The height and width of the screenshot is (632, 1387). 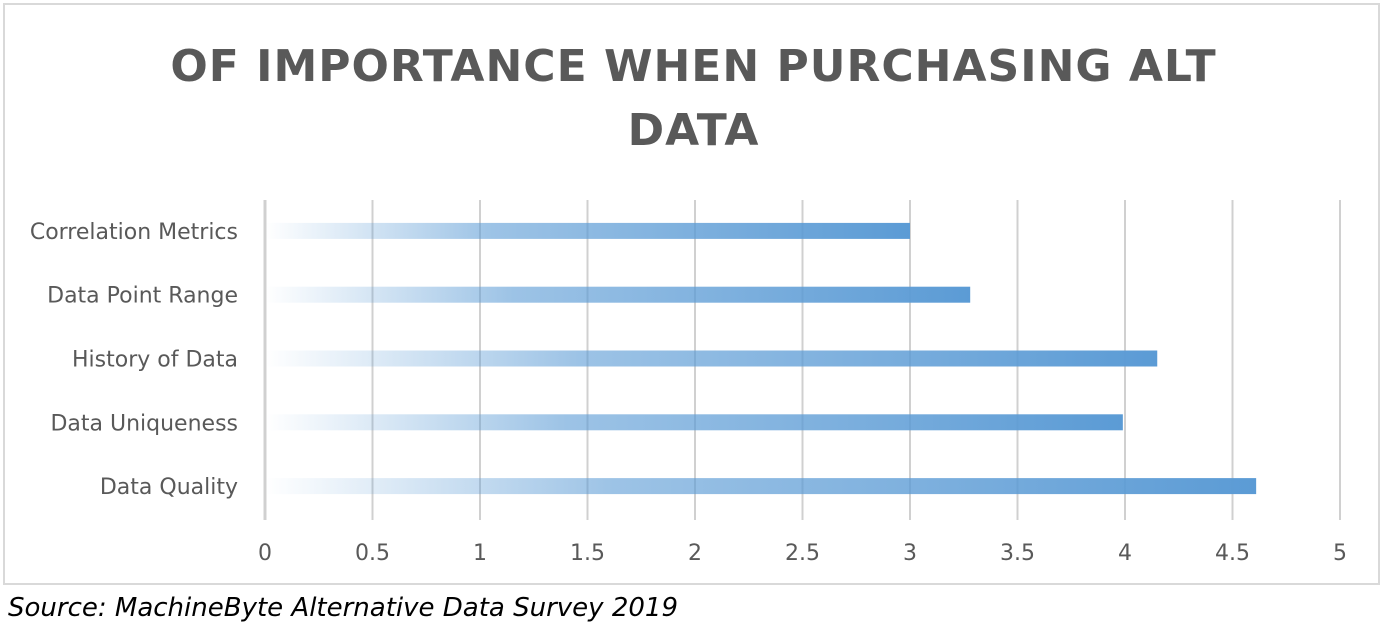 I want to click on x-tick-label: 5, so click(x=1340, y=553).